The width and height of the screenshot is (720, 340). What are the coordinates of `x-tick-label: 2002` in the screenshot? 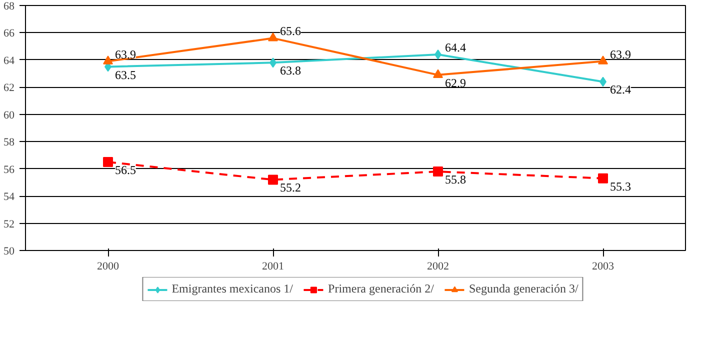 It's located at (438, 266).